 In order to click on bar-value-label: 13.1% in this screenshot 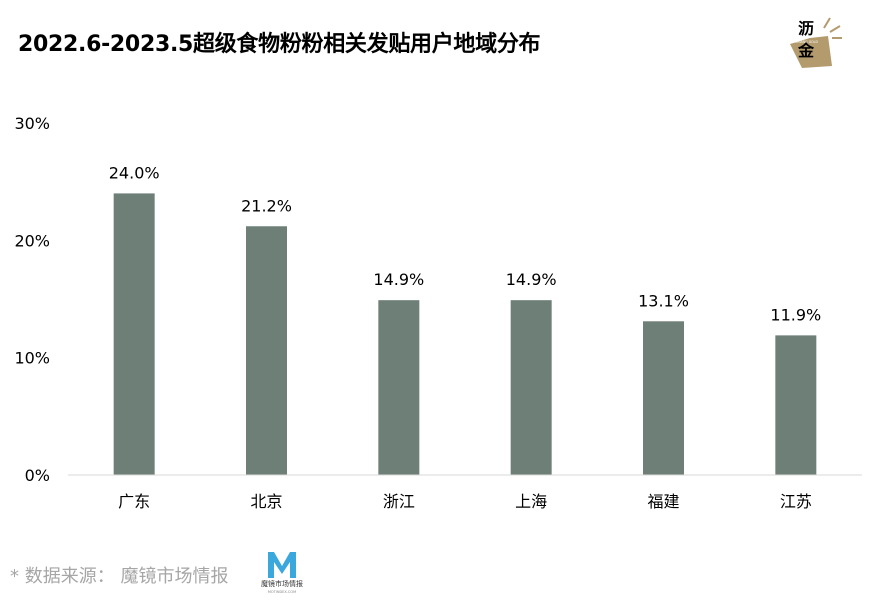, I will do `click(663, 300)`.